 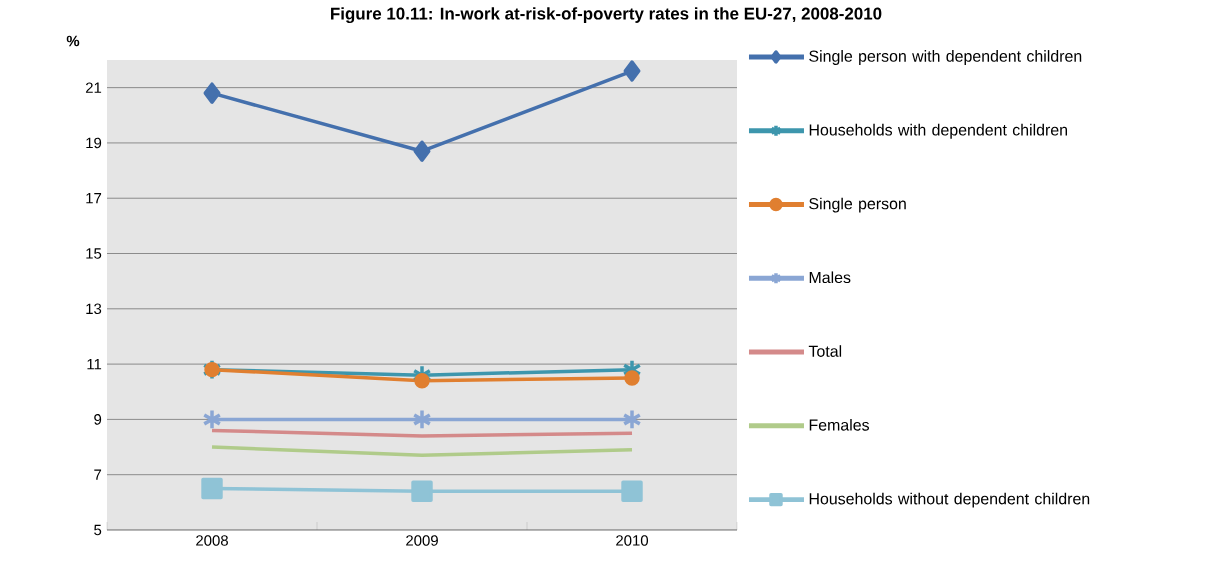 What do you see at coordinates (94, 309) in the screenshot?
I see `y-tick-label: 13` at bounding box center [94, 309].